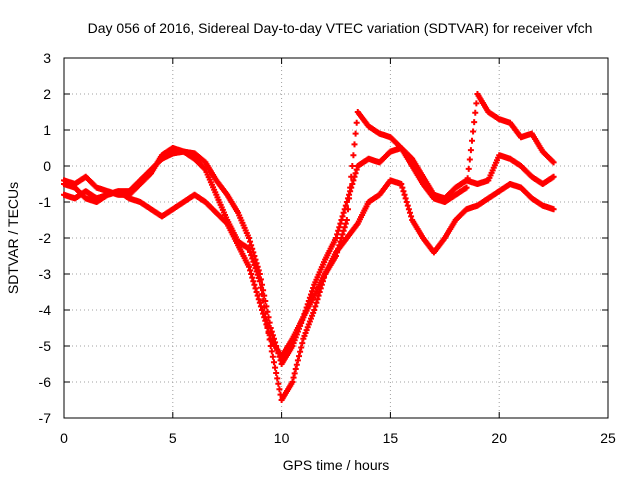 The width and height of the screenshot is (640, 480). Describe the element at coordinates (45, 310) in the screenshot. I see `y-tick-label: -4` at that location.